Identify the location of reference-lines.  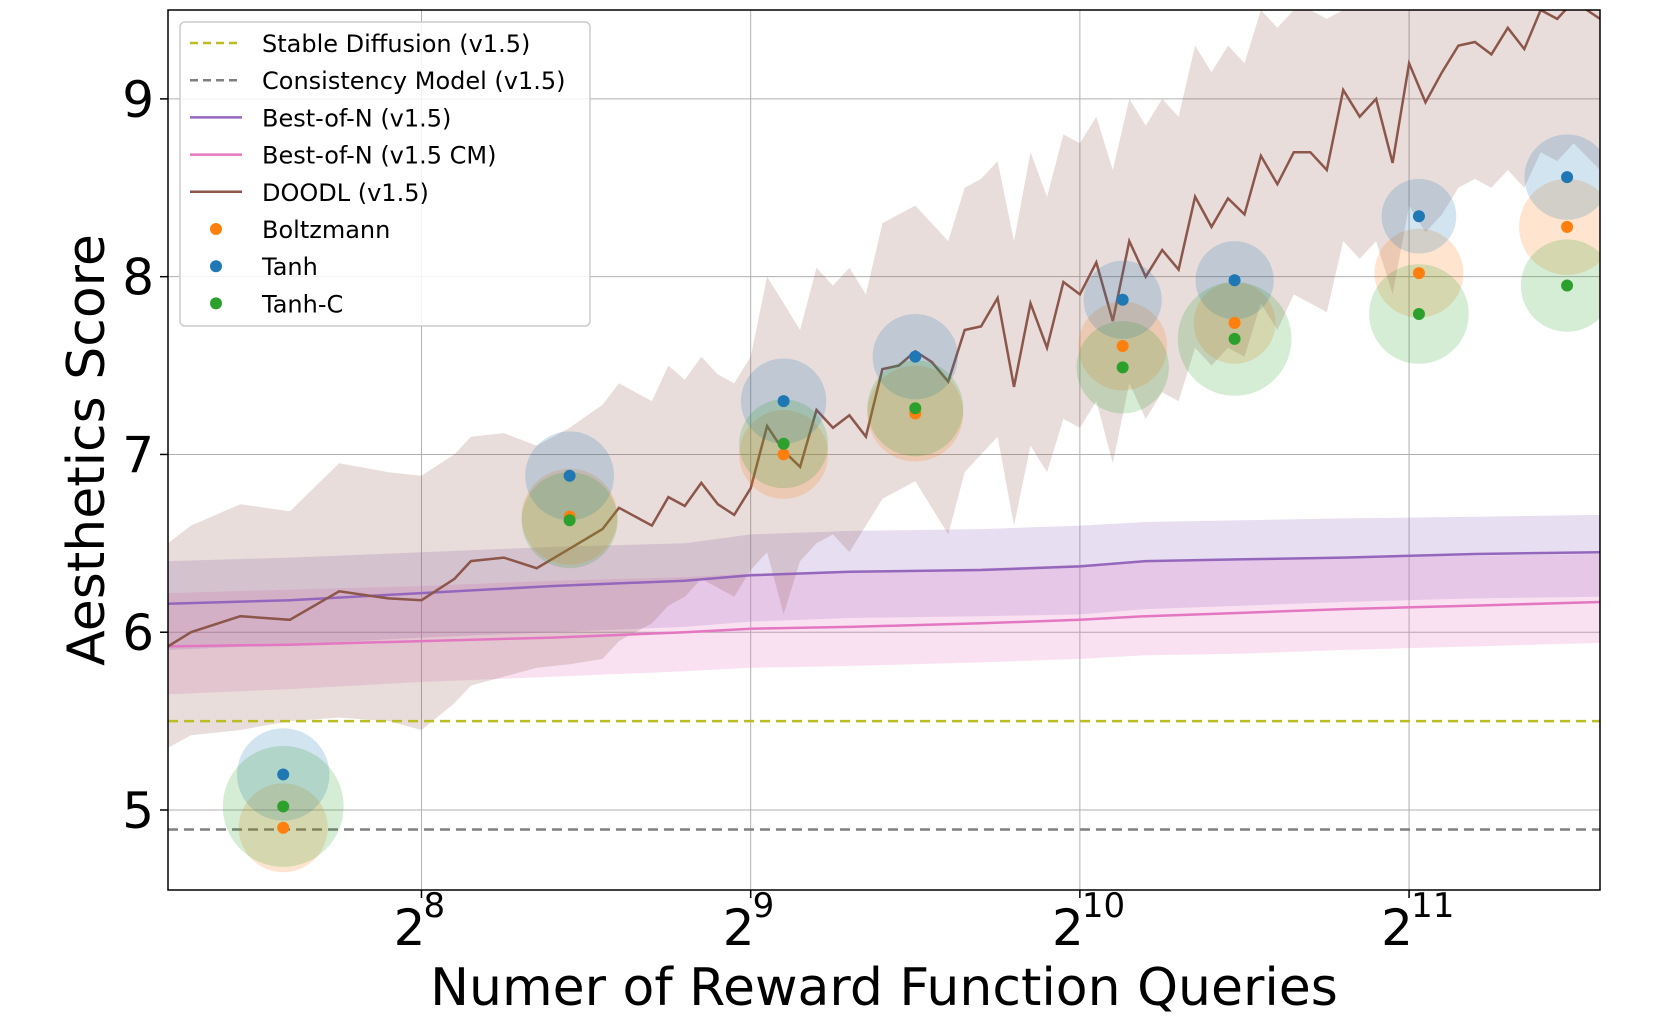
(884, 775).